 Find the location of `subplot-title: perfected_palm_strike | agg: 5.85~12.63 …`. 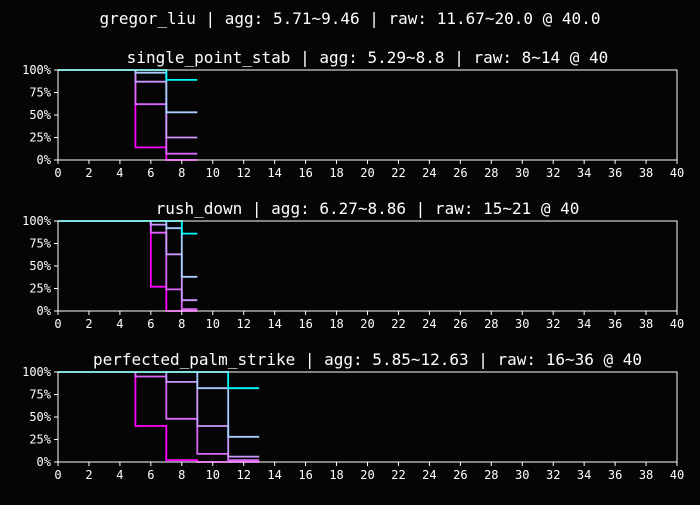

subplot-title: perfected_palm_strike | agg: 5.85~12.63 … is located at coordinates (367, 359).